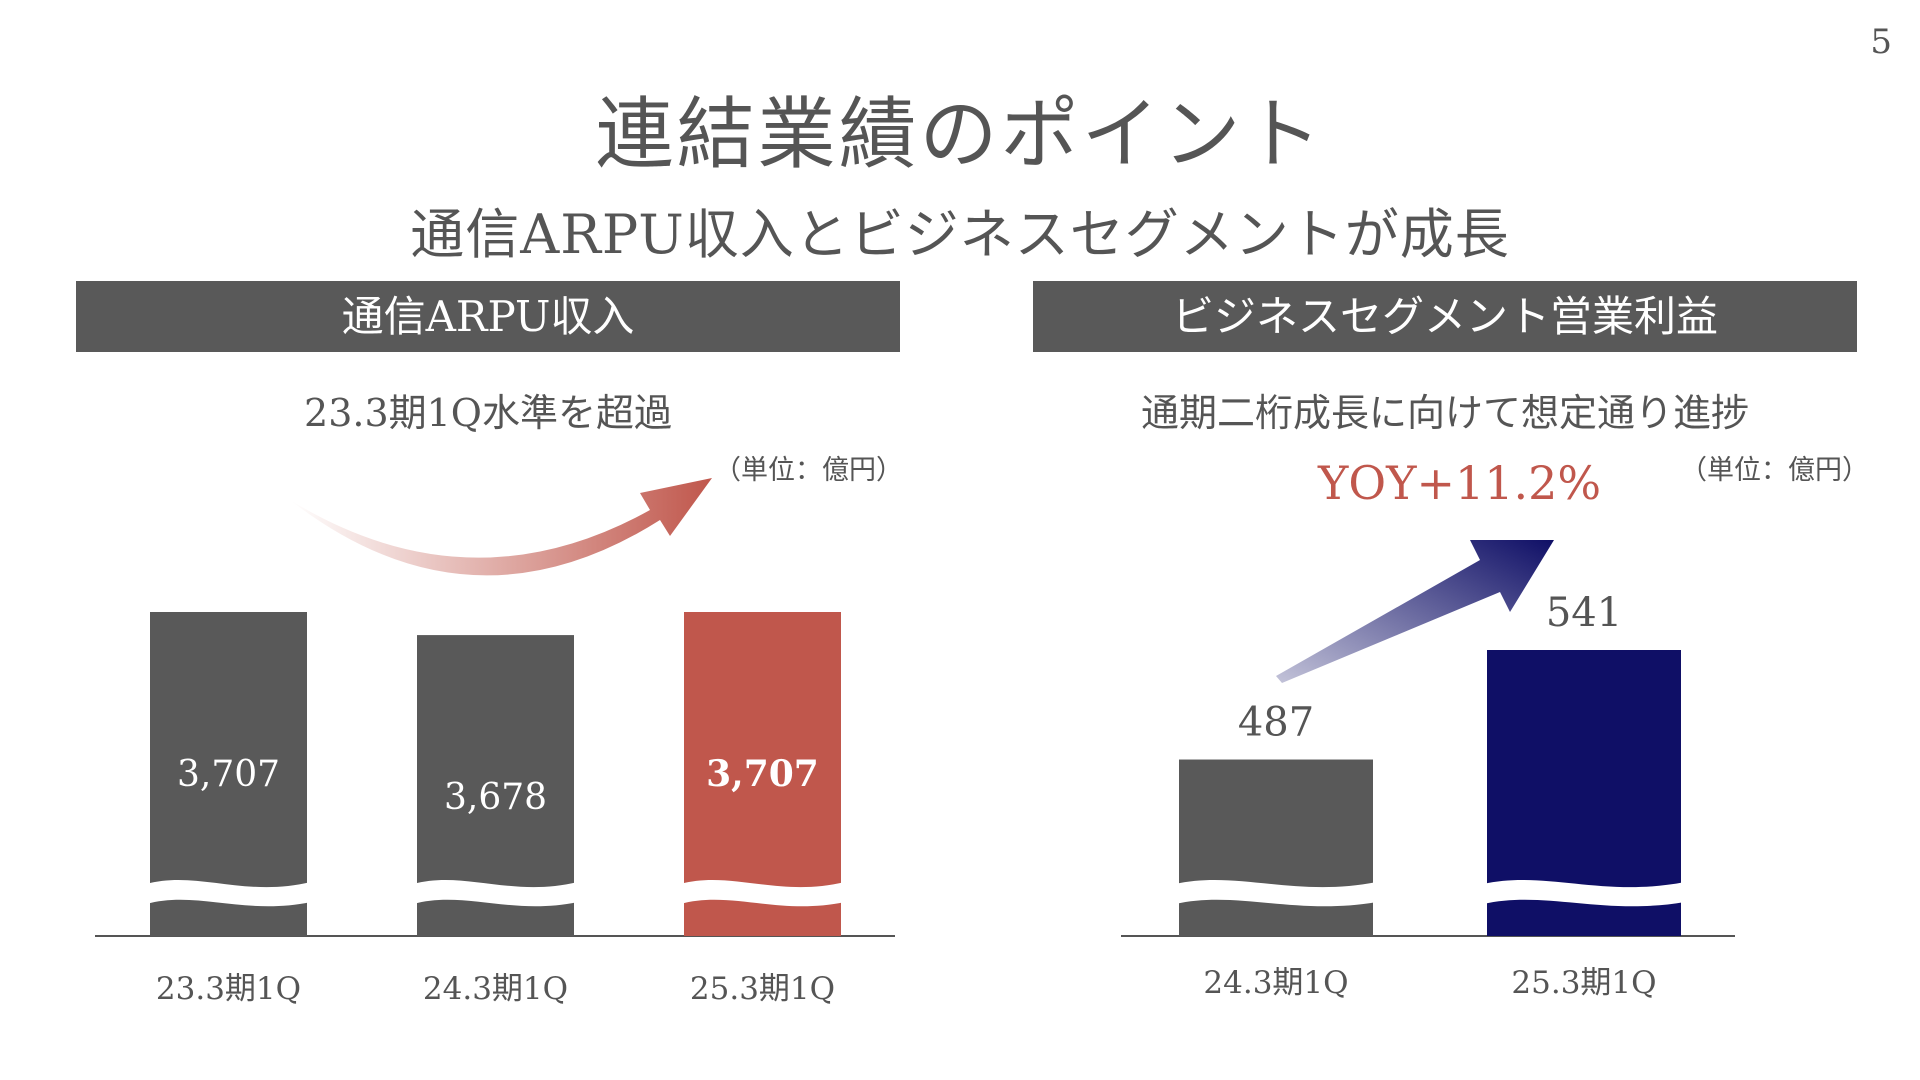  I want to click on chart1-value-label-1: 541, so click(1584, 613).